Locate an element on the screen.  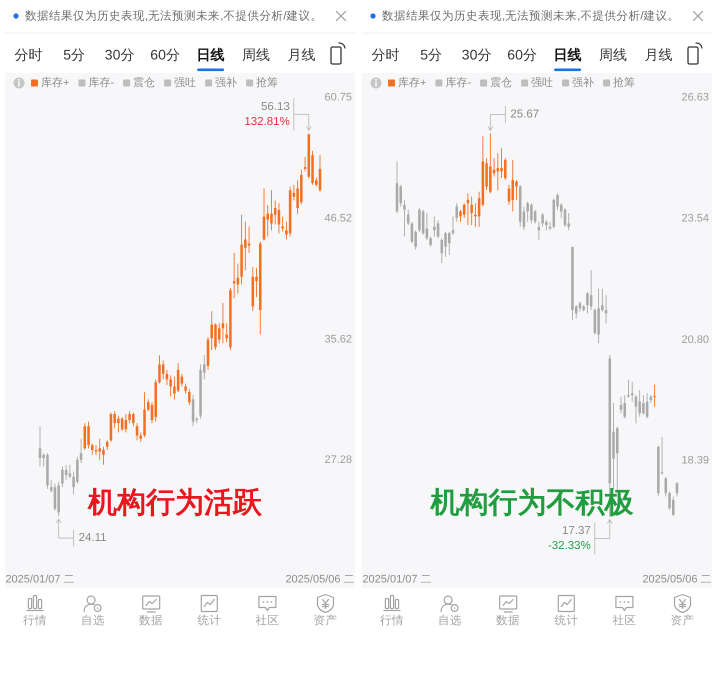
annotation: 24.11 is located at coordinates (92, 538).